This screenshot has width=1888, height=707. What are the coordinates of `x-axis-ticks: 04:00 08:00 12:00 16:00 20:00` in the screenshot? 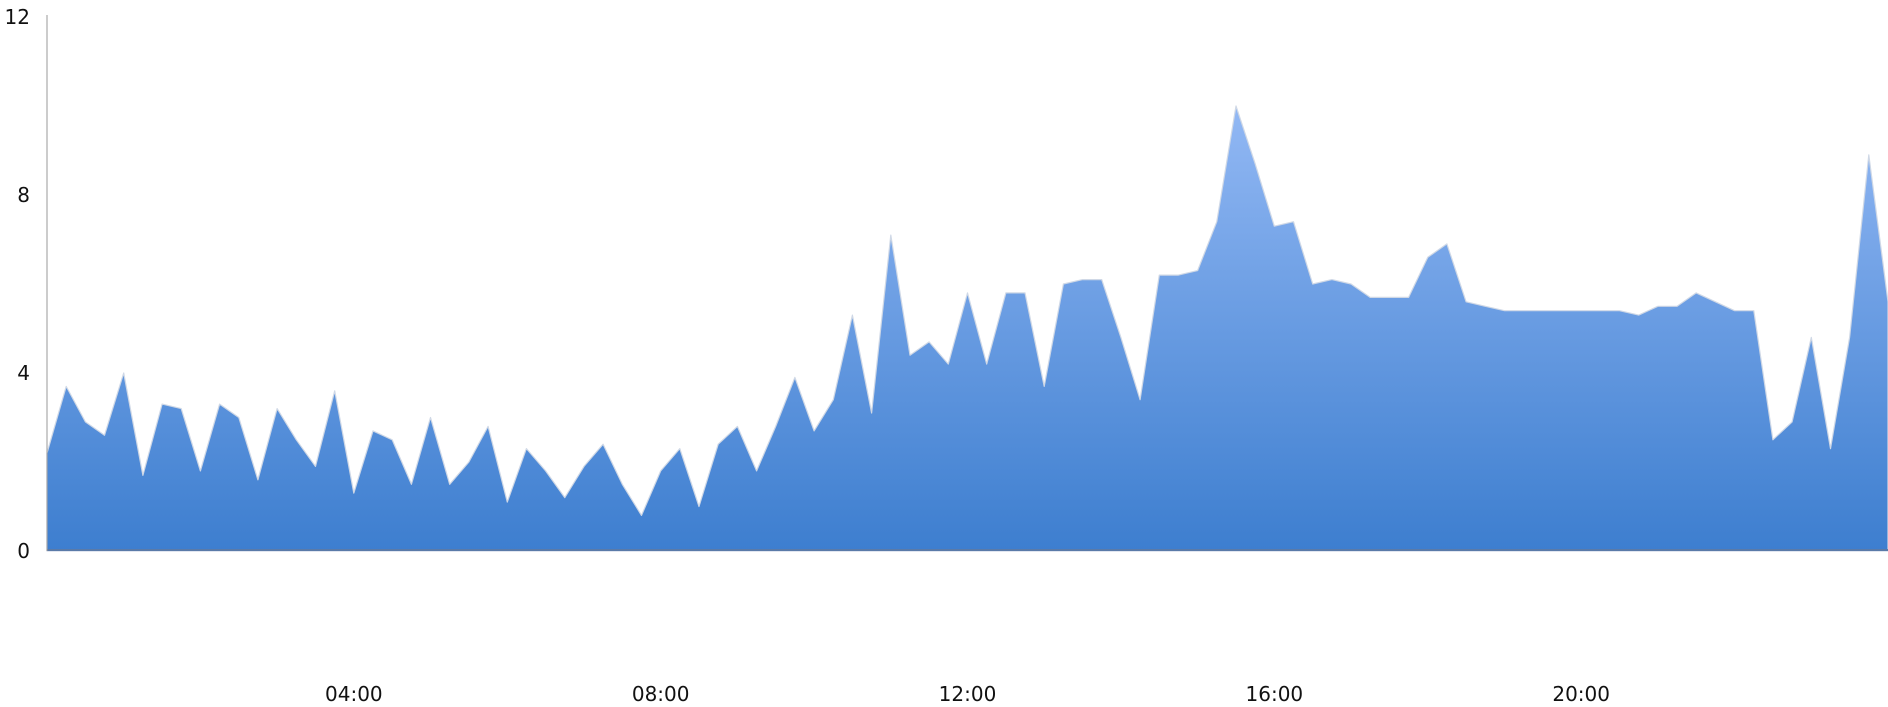 It's located at (967, 694).